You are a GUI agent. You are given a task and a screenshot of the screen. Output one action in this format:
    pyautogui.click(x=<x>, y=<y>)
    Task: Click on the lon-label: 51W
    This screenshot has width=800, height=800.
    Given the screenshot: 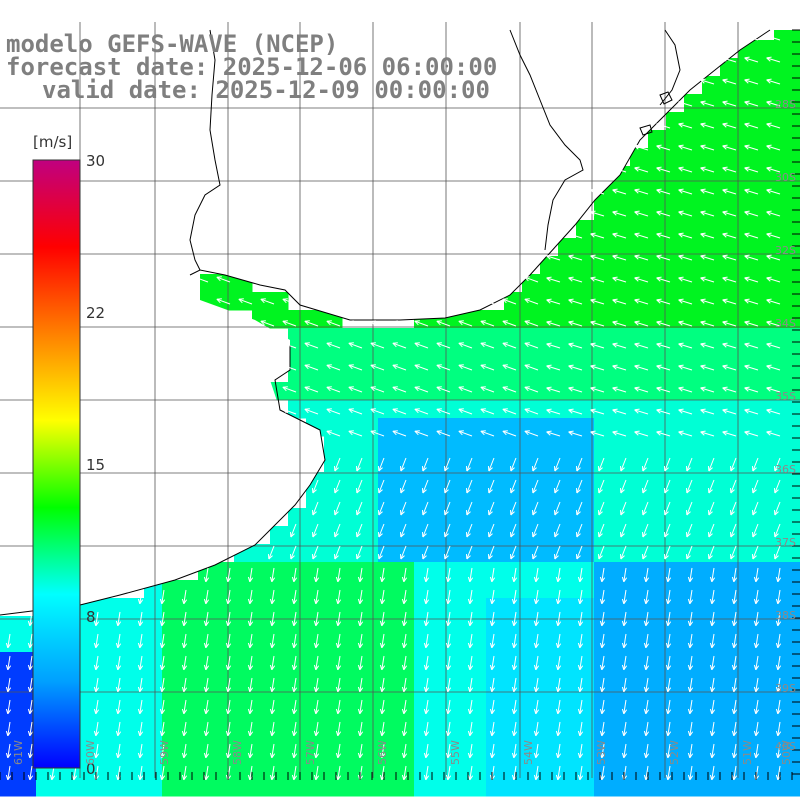 What is the action you would take?
    pyautogui.click(x=747, y=752)
    